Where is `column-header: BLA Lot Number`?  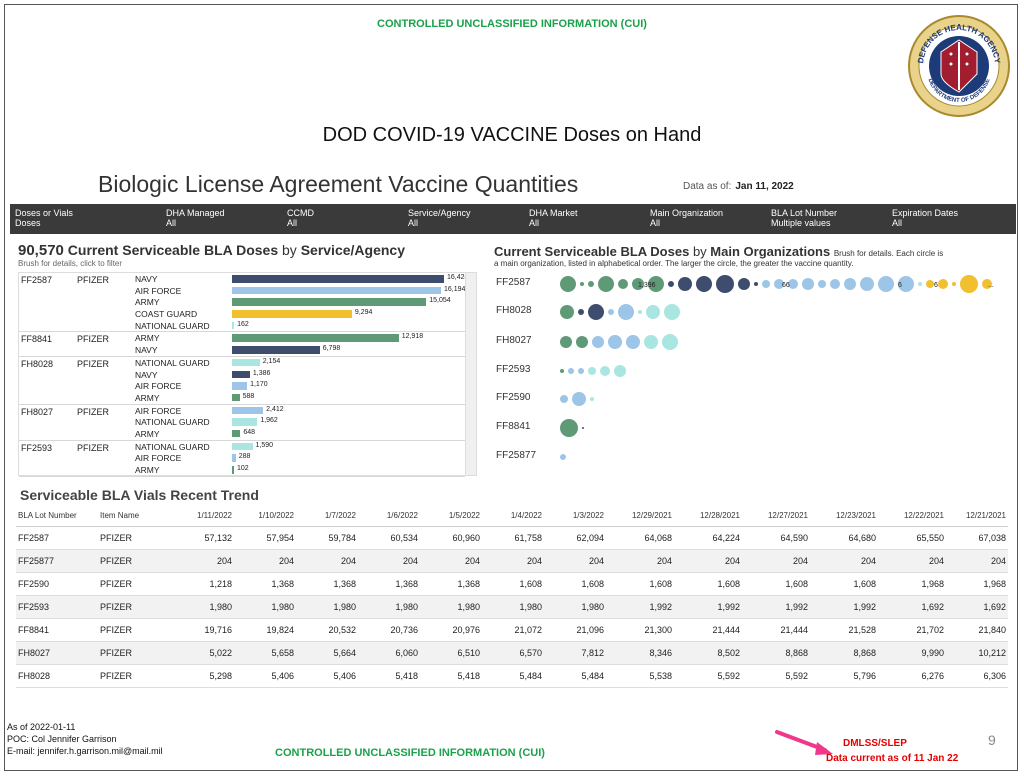
column-header: BLA Lot Number is located at coordinates (57, 516).